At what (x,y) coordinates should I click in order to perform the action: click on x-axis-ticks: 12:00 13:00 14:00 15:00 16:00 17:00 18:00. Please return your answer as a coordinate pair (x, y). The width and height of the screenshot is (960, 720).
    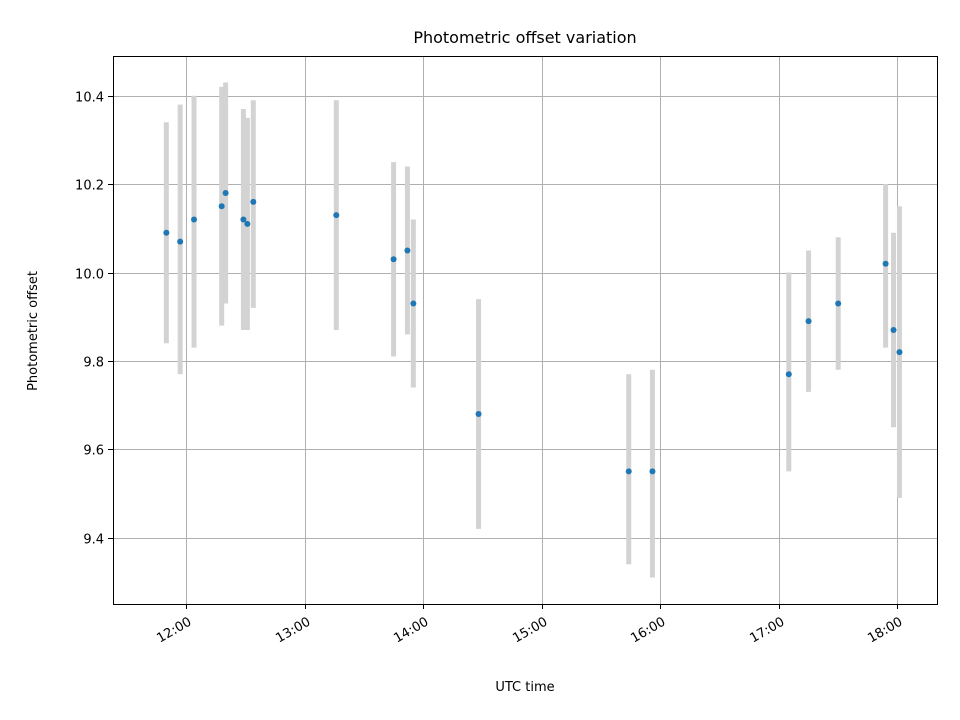
    Looking at the image, I should click on (529, 625).